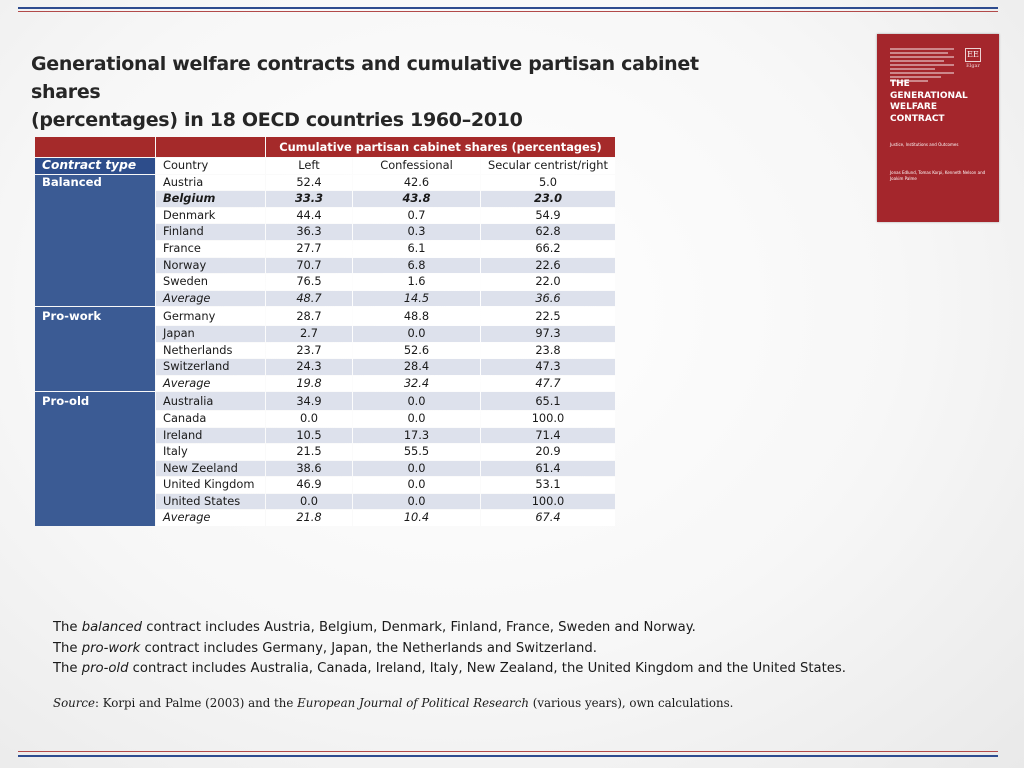 The image size is (1024, 768). I want to click on confessional-share-cell: 42.6, so click(416, 182).